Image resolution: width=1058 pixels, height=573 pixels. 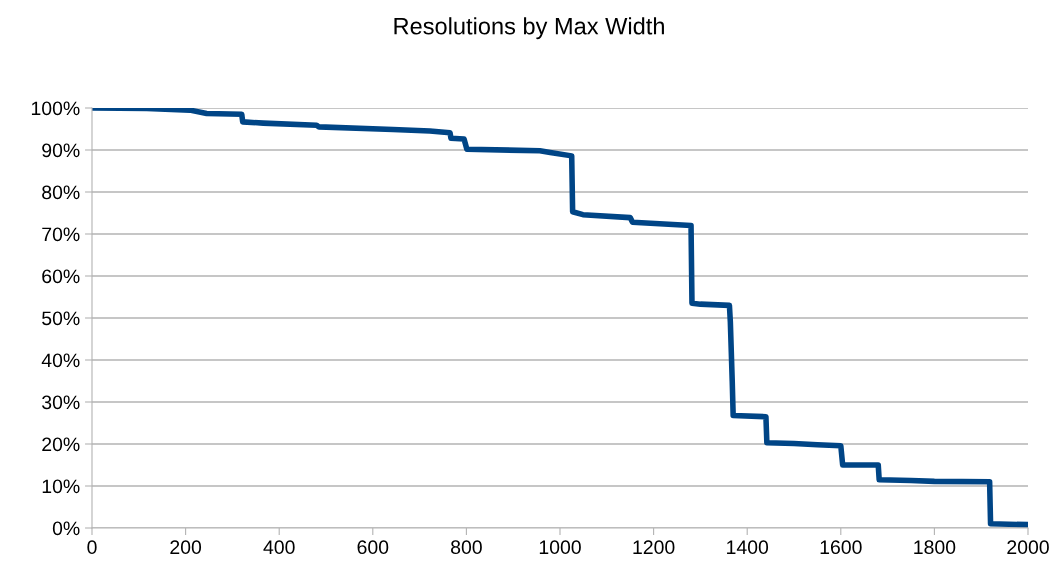 I want to click on x-tick-label: 1000, so click(x=560, y=547).